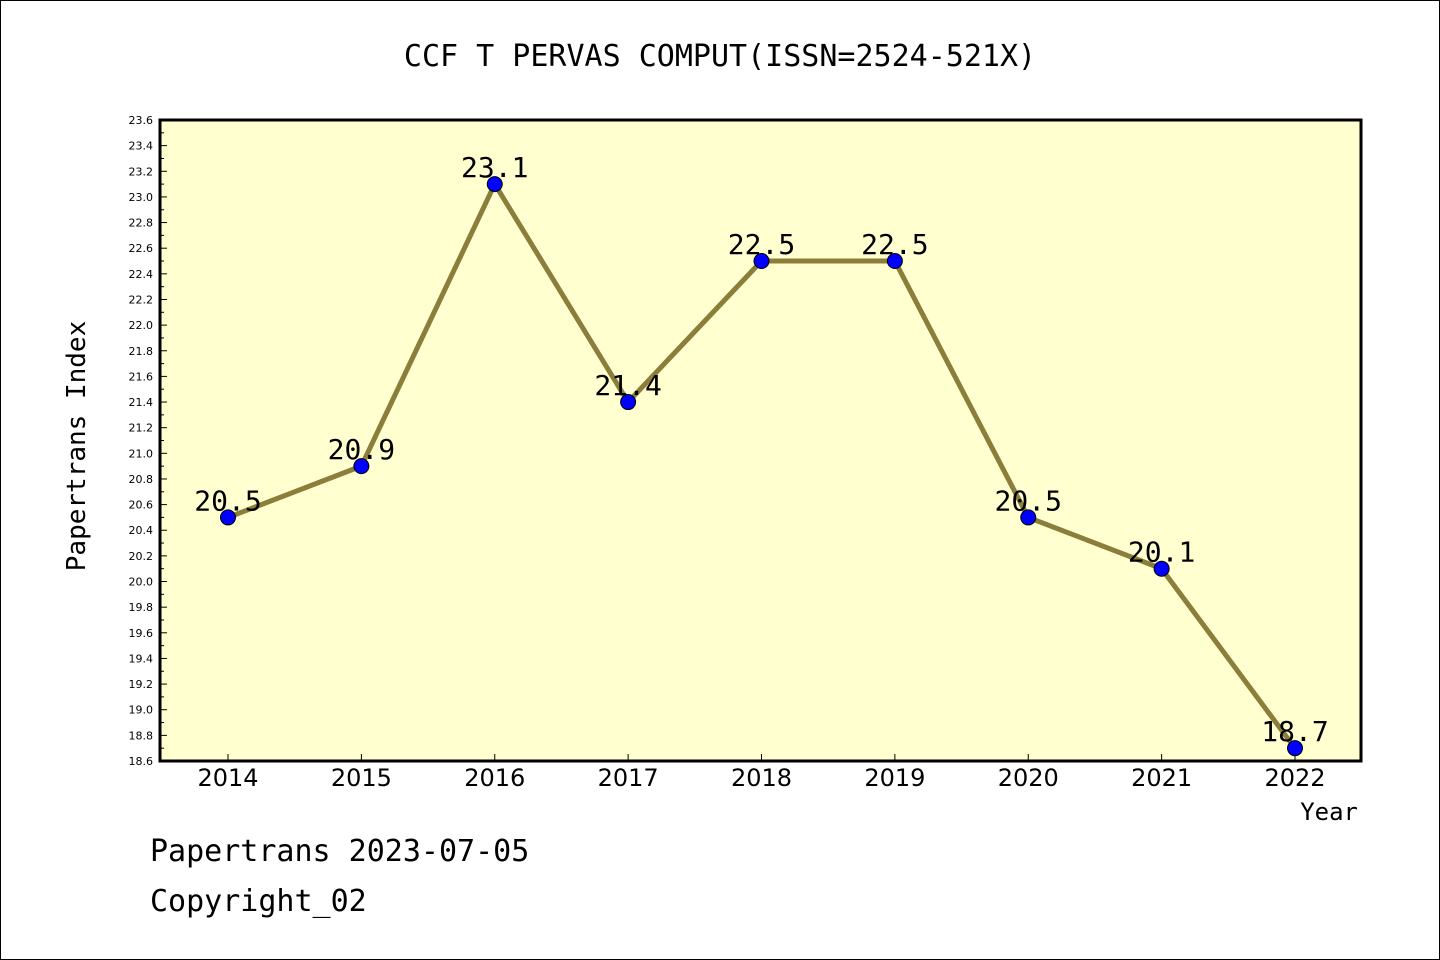 This screenshot has width=1440, height=960. I want to click on x-tick-label: 2015, so click(361, 778).